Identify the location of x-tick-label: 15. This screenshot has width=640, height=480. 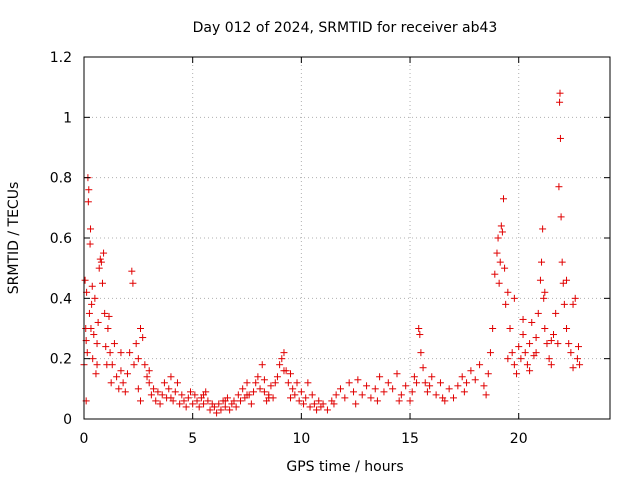
(410, 439).